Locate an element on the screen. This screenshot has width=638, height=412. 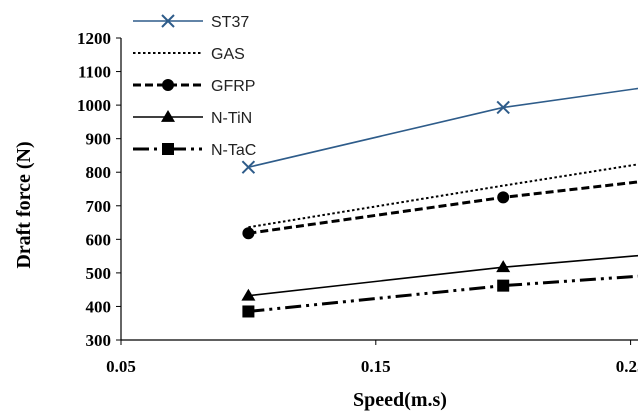
y-tick-label: 1200 is located at coordinates (94, 38).